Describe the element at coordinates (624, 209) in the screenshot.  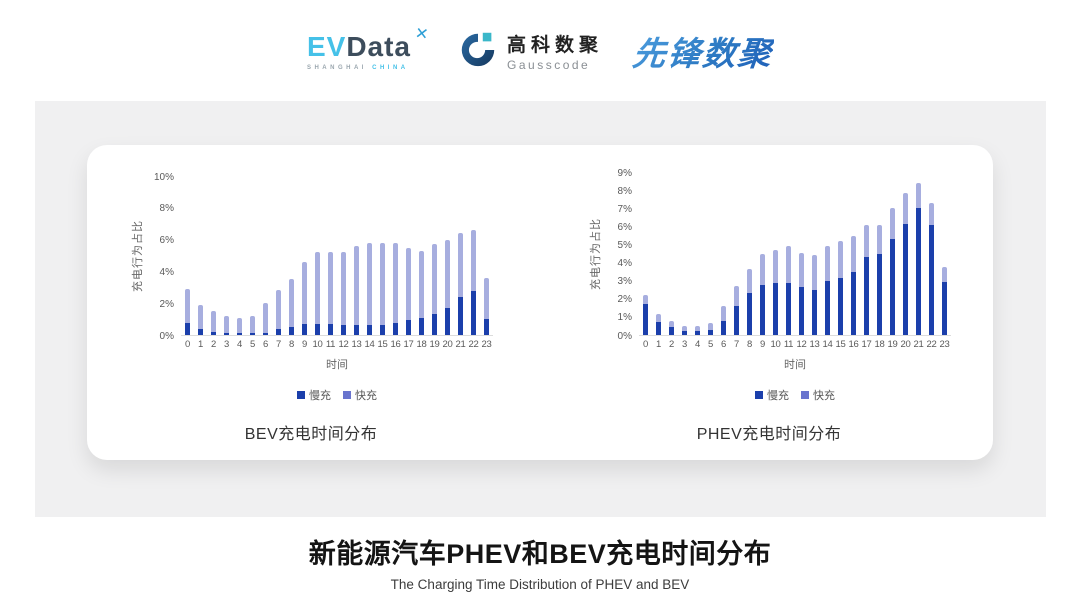
I see `y-tick-label: 7%` at that location.